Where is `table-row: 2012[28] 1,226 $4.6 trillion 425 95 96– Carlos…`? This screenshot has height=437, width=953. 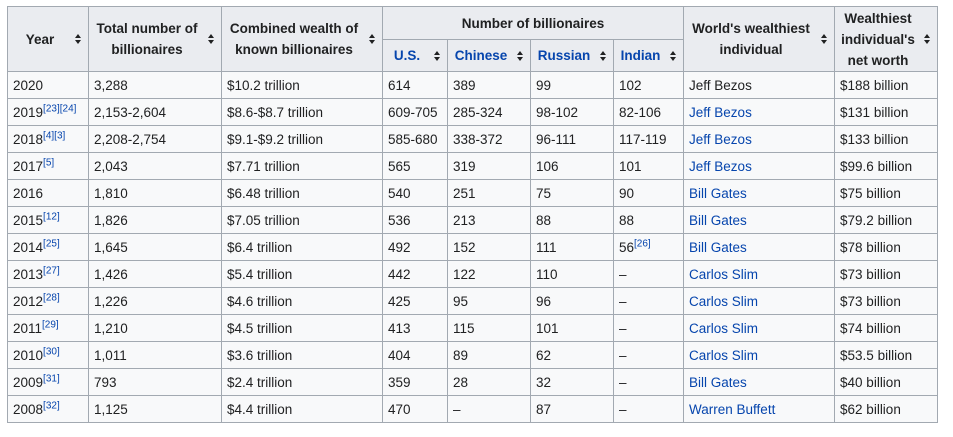
table-row: 2012[28] 1,226 $4.6 trillion 425 95 96– Carlos… is located at coordinates (473, 301).